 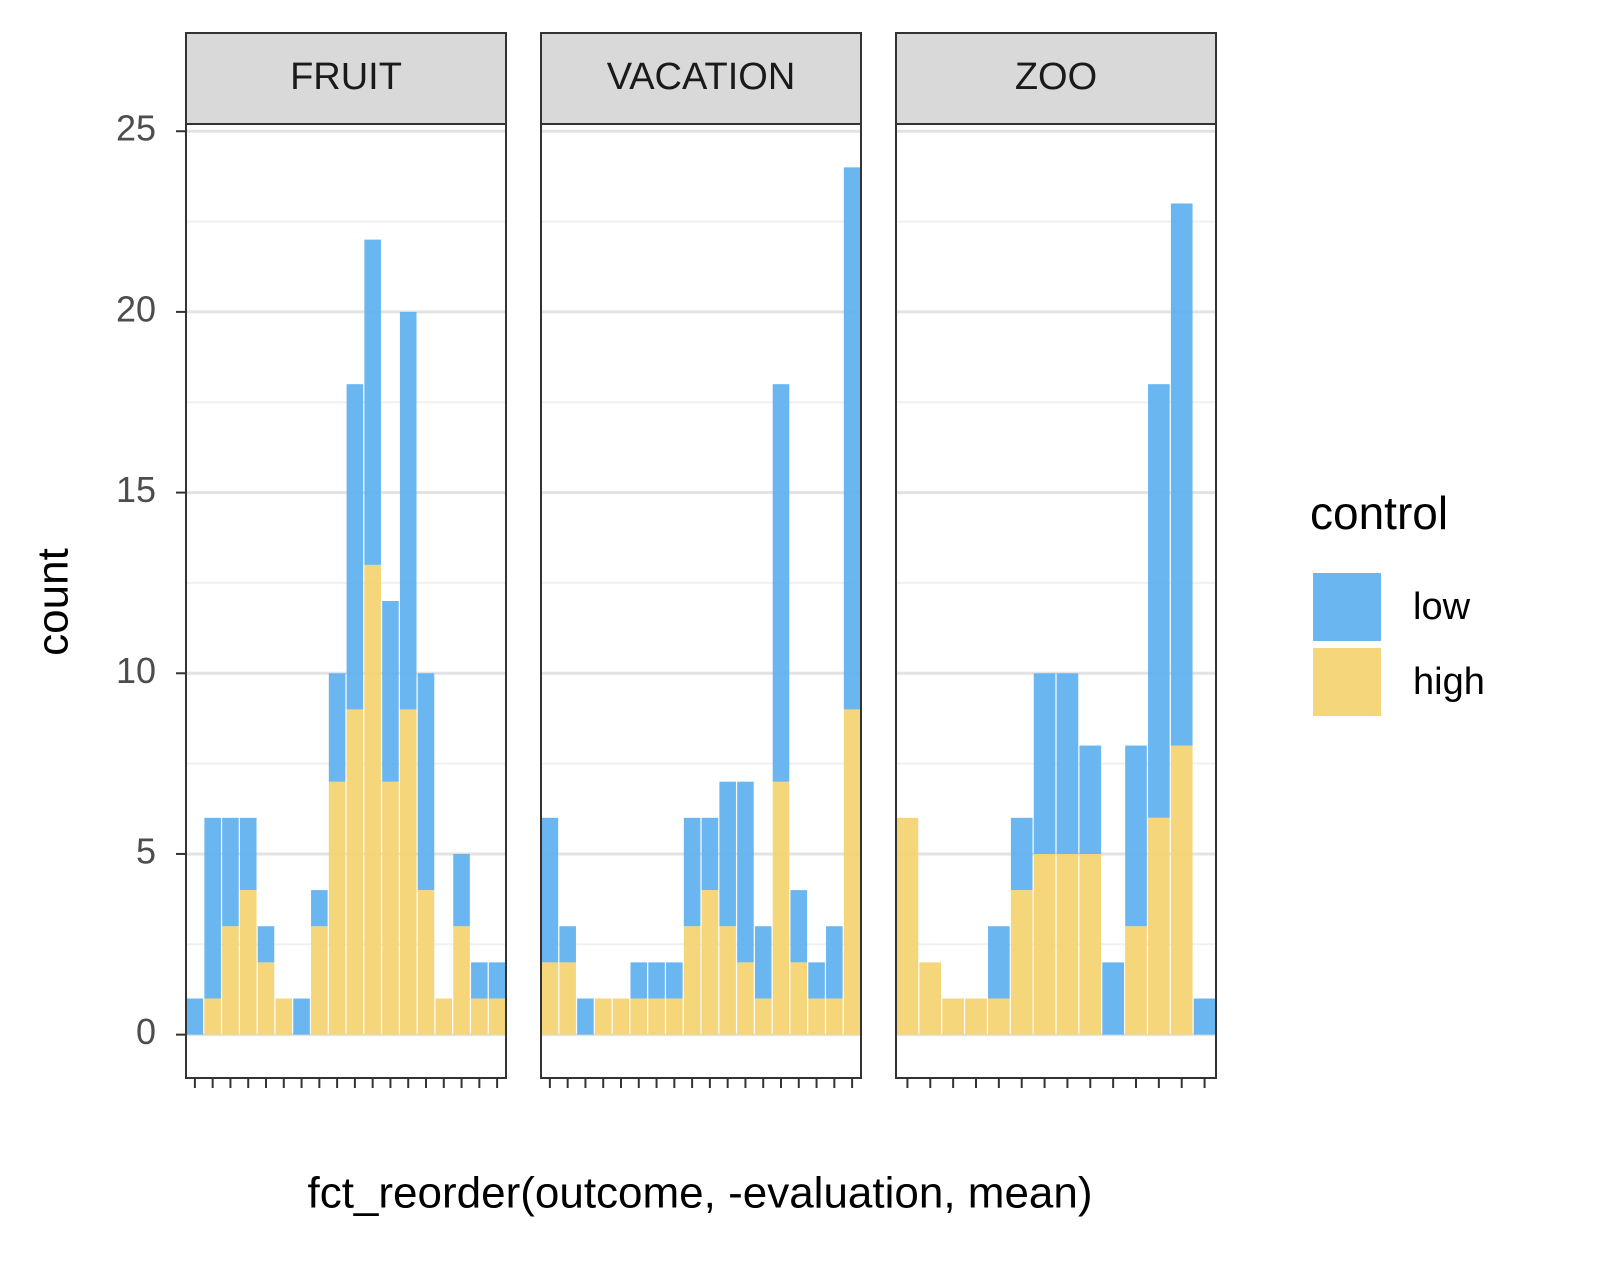 I want to click on strip-label: VACATION, so click(x=701, y=77).